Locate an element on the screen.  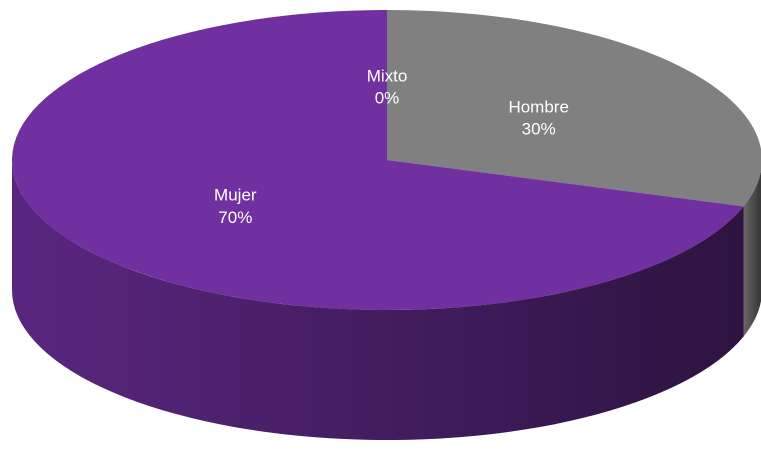
slice-label: Hombre 30% is located at coordinates (538, 118).